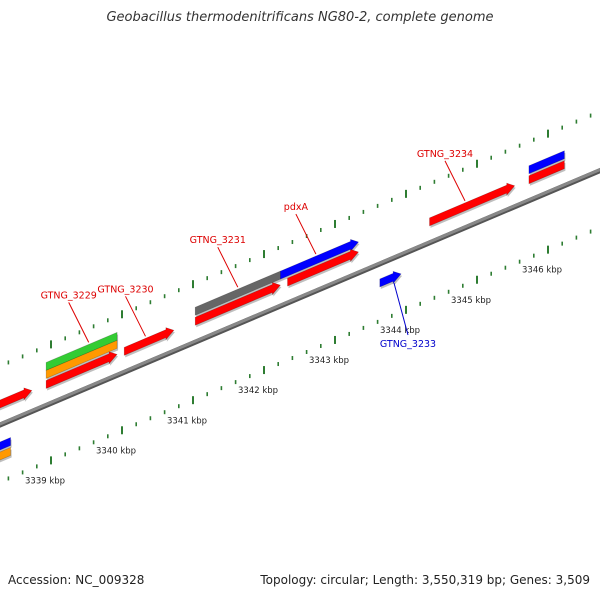 This screenshot has width=600, height=600. I want to click on scale-label-3341: 3341 kbp, so click(187, 421).